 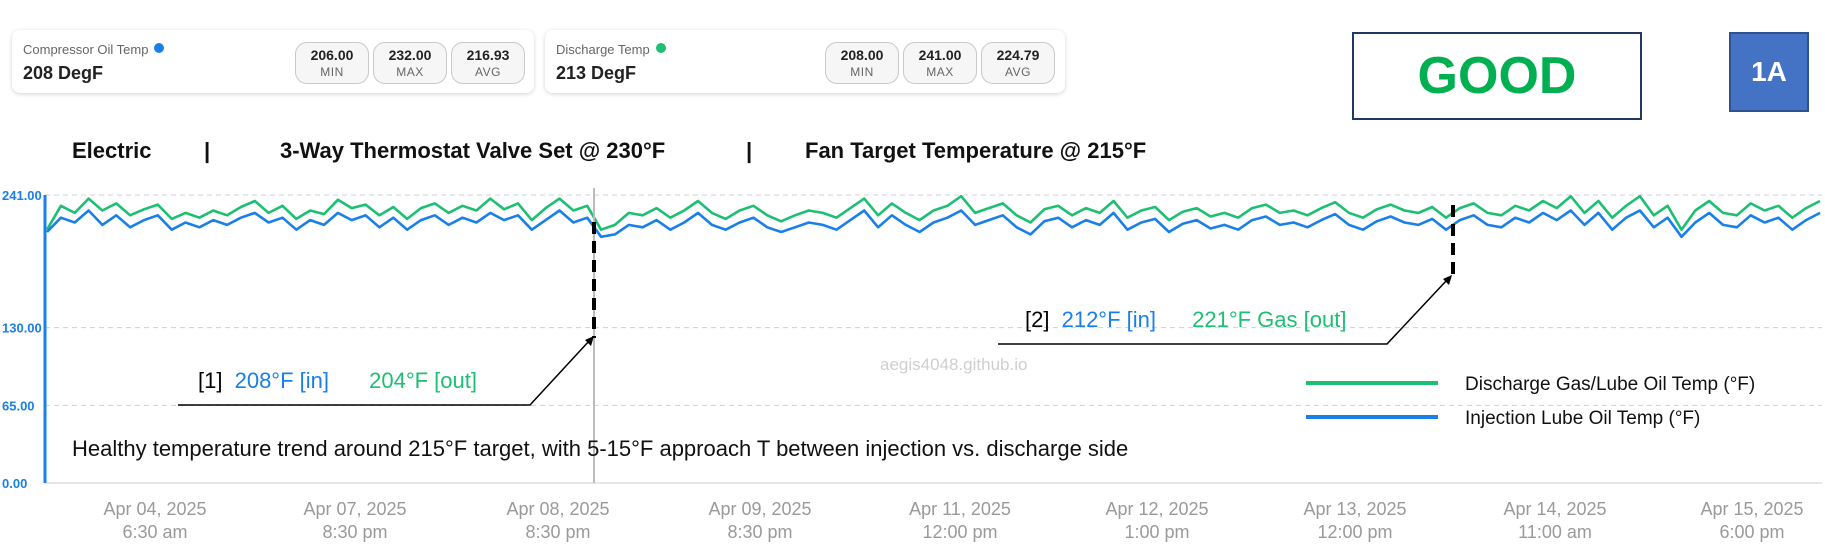 What do you see at coordinates (22, 328) in the screenshot?
I see `y-tick-label: 130.00` at bounding box center [22, 328].